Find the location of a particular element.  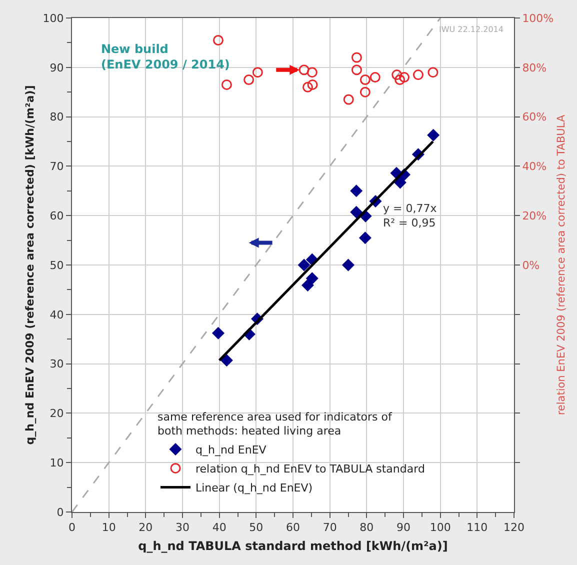

y2-tick-label: 60% is located at coordinates (534, 117).